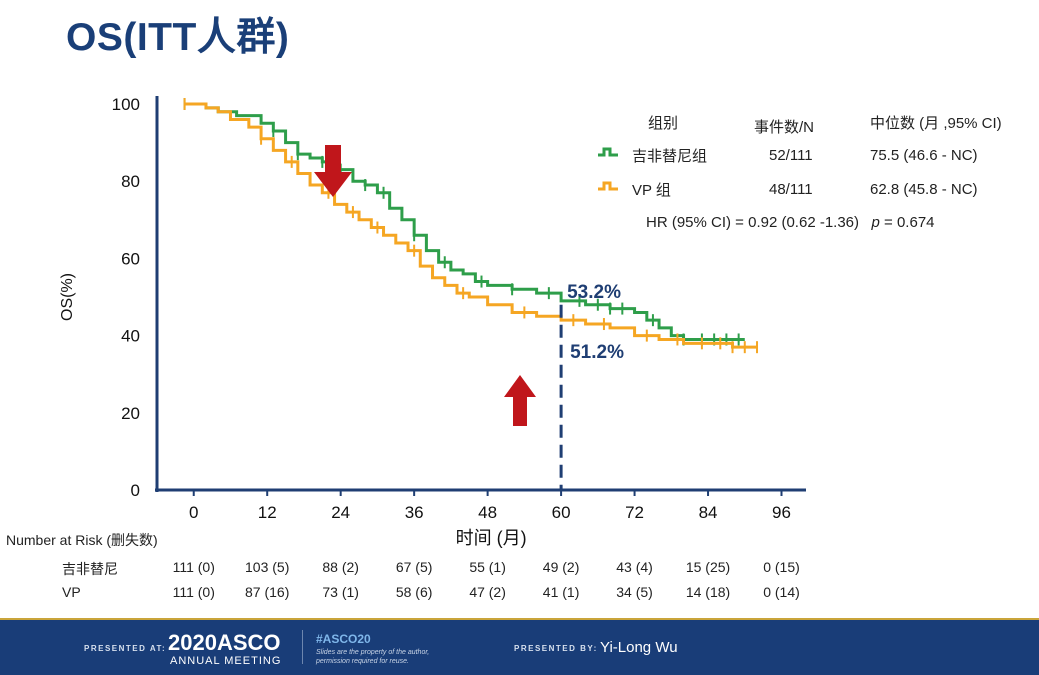 Image resolution: width=1039 pixels, height=675 pixels. I want to click on x-axis-label: 时间 (月), so click(491, 538).